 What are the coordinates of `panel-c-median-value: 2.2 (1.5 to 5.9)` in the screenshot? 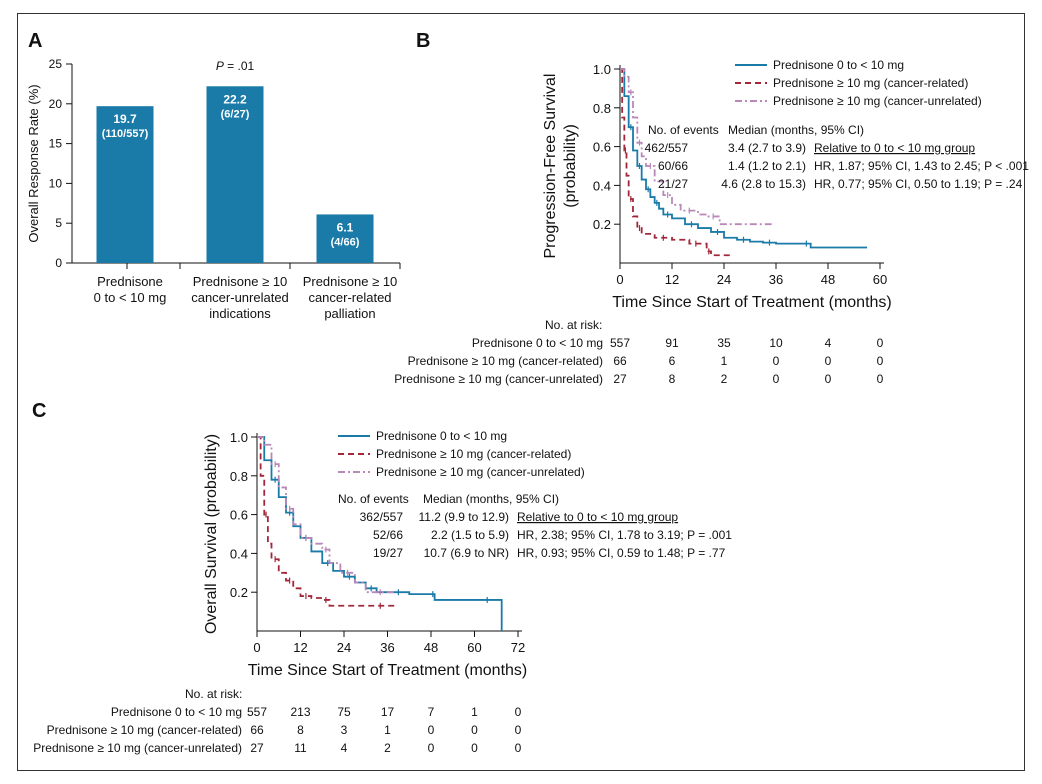 It's located at (470, 535).